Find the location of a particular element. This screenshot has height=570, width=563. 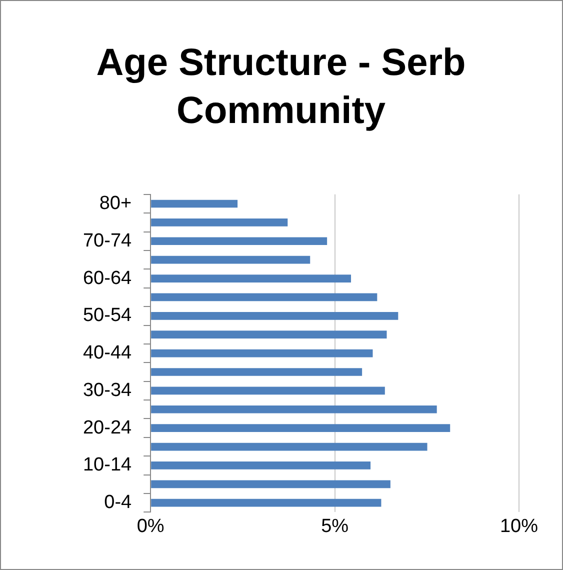

y-tick-label: 70-74 is located at coordinates (107, 241).